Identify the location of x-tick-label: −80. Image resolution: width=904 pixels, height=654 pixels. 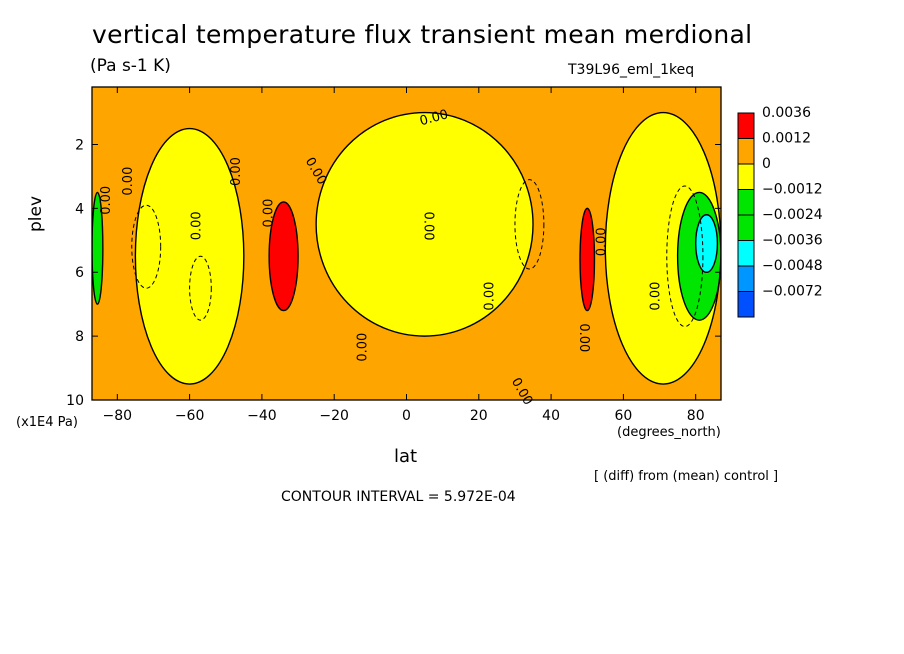
(118, 416).